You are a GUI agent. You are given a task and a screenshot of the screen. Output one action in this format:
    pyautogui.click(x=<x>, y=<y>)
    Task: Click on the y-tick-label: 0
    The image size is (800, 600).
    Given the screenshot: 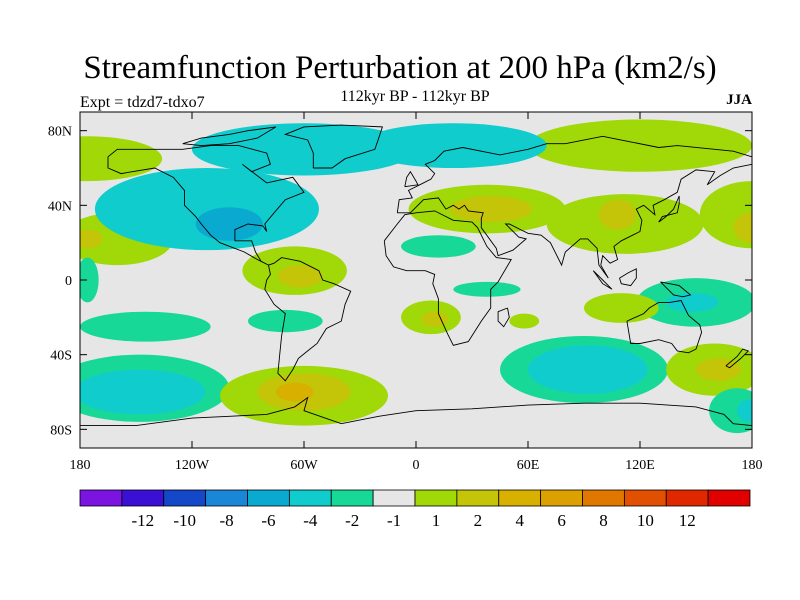 What is the action you would take?
    pyautogui.click(x=68, y=281)
    